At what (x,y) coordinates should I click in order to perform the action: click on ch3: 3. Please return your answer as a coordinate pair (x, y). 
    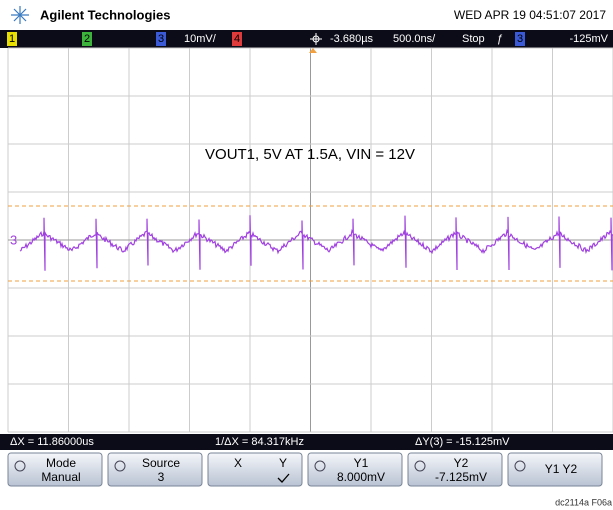
    Looking at the image, I should click on (161, 39).